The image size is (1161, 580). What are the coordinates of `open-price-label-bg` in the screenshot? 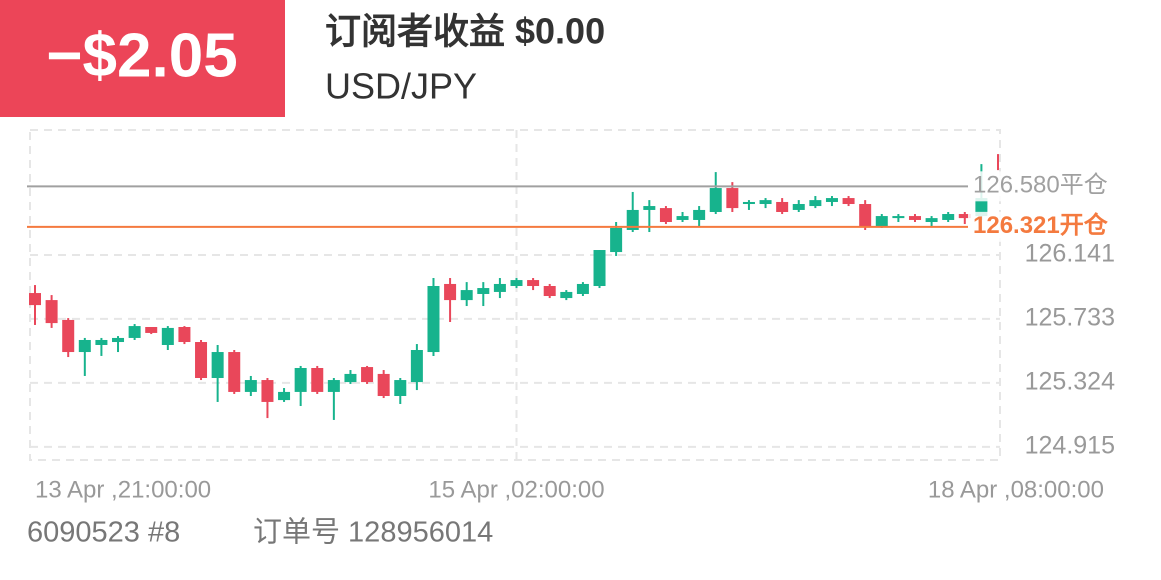 It's located at (1045, 226).